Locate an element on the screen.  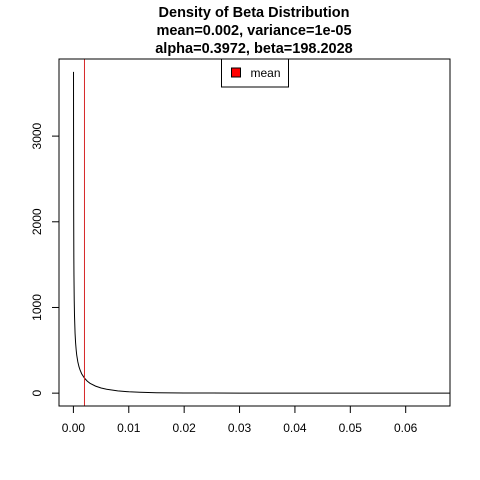
x-tick-label-5: 0.05 is located at coordinates (351, 428).